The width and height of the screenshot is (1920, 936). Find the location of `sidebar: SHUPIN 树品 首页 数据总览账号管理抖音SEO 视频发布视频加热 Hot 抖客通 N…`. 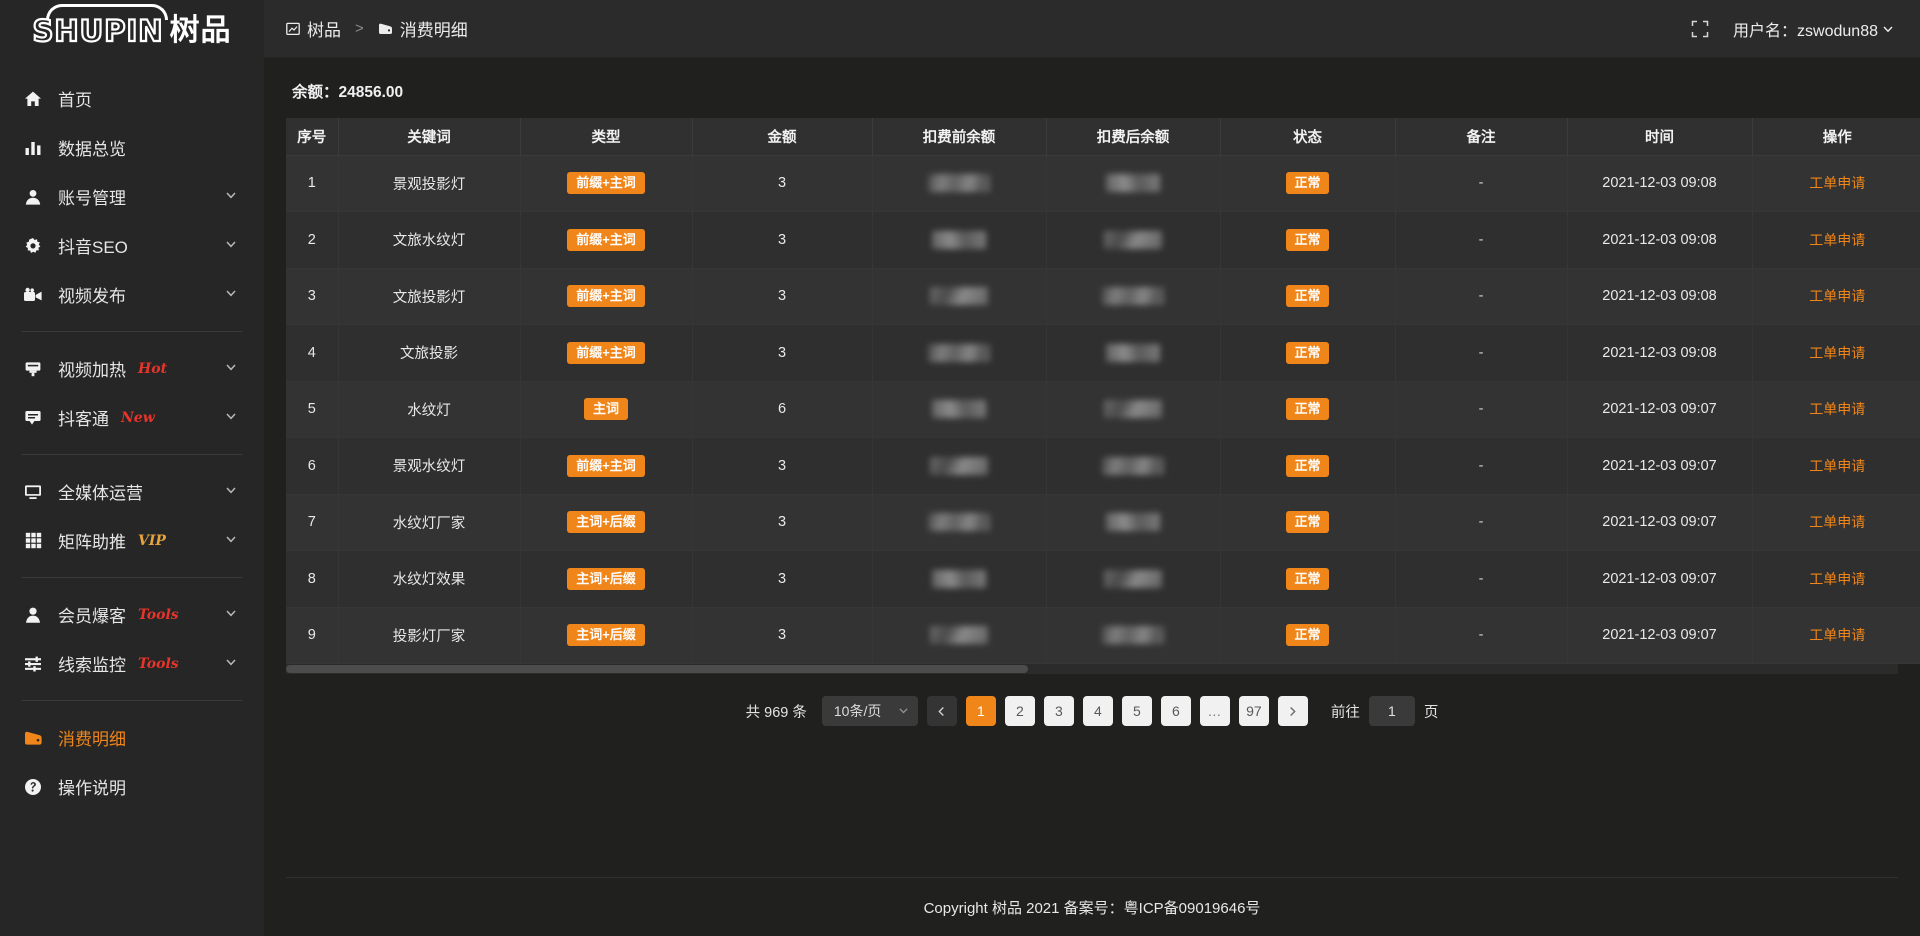

sidebar: SHUPIN 树品 首页 数据总览账号管理抖音SEO 视频发布视频加热 Hot 抖客通 N… is located at coordinates (132, 468).